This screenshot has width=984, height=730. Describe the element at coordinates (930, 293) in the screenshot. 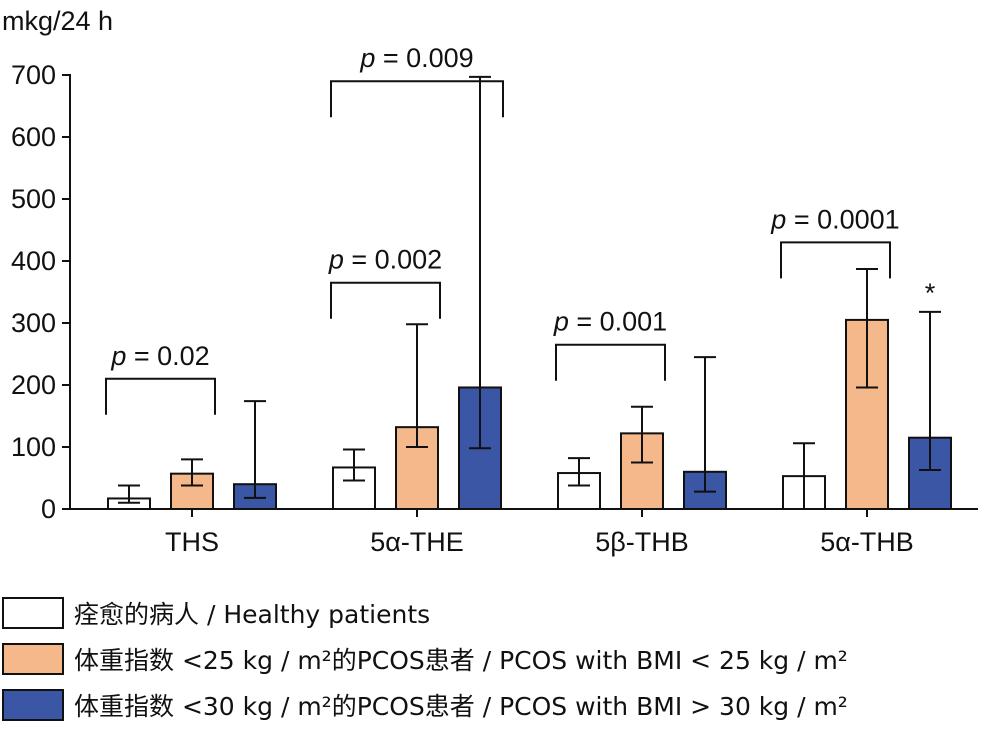

I see `significance-star: *` at that location.